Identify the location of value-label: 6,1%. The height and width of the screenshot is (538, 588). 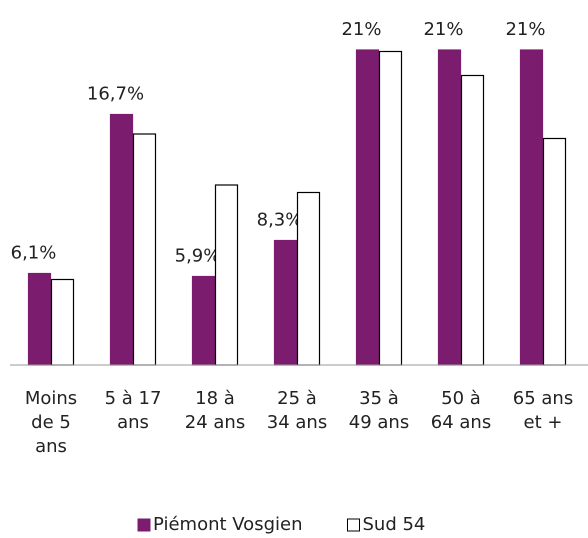
(34, 253).